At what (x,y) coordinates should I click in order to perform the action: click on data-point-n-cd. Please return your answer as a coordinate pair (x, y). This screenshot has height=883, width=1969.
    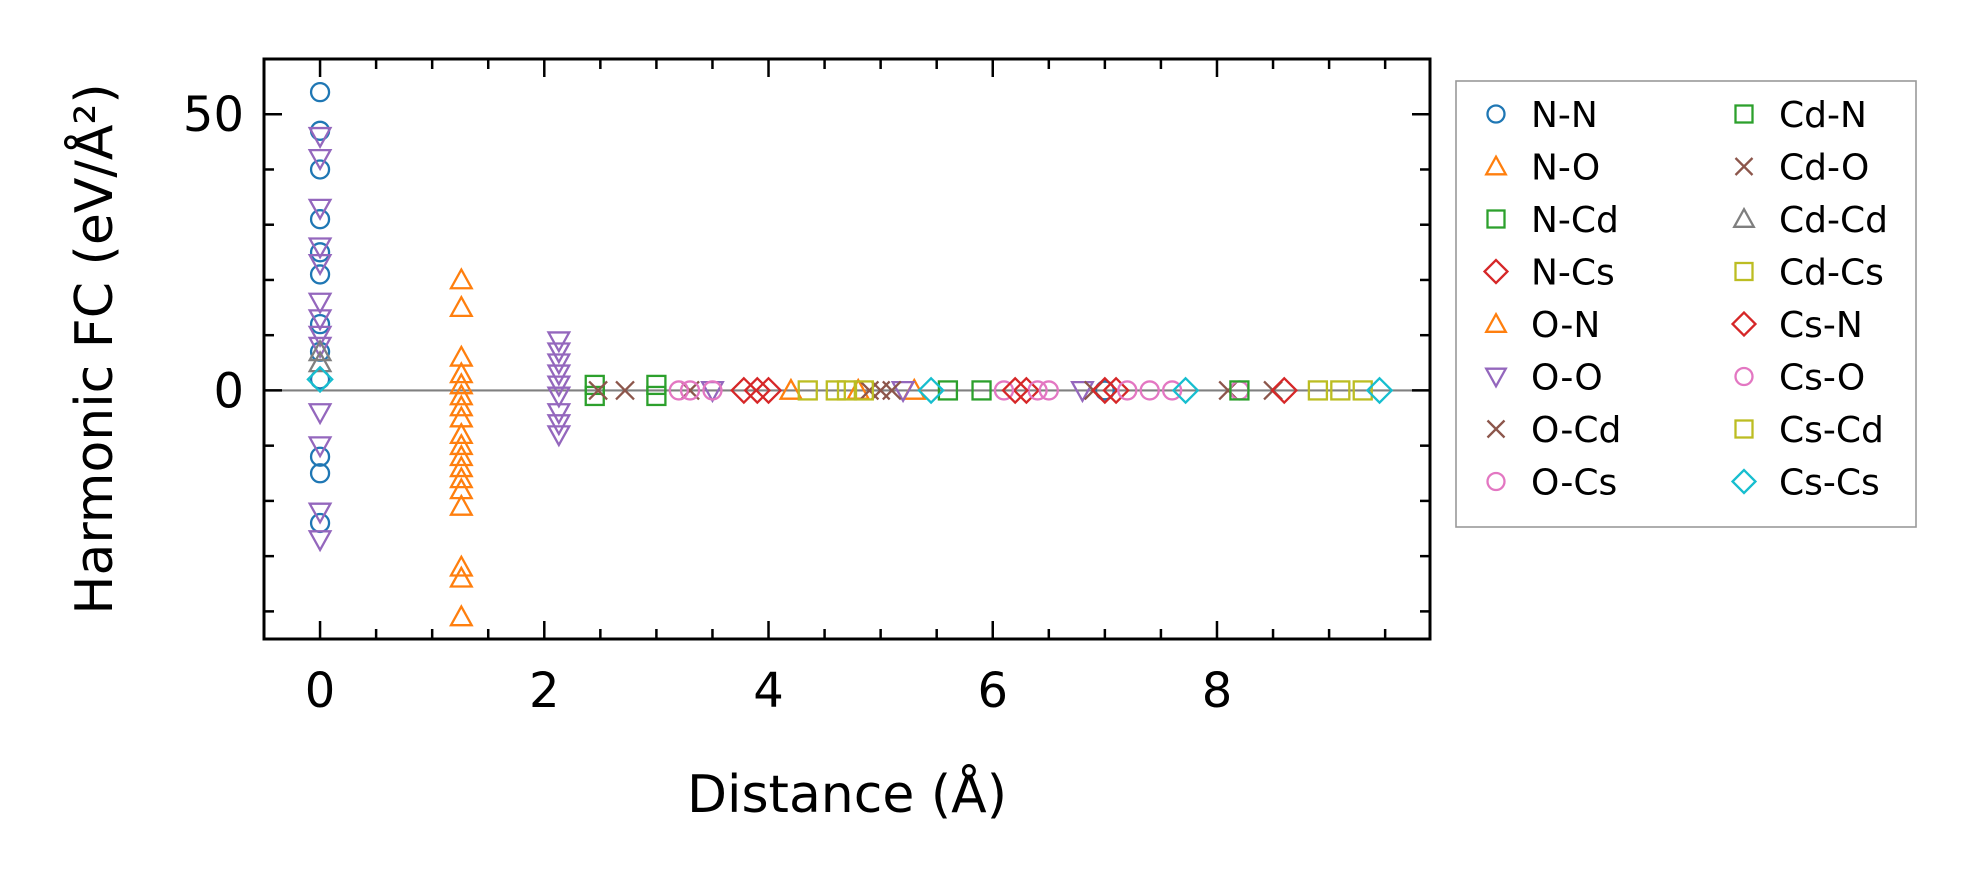
    Looking at the image, I should click on (656, 385).